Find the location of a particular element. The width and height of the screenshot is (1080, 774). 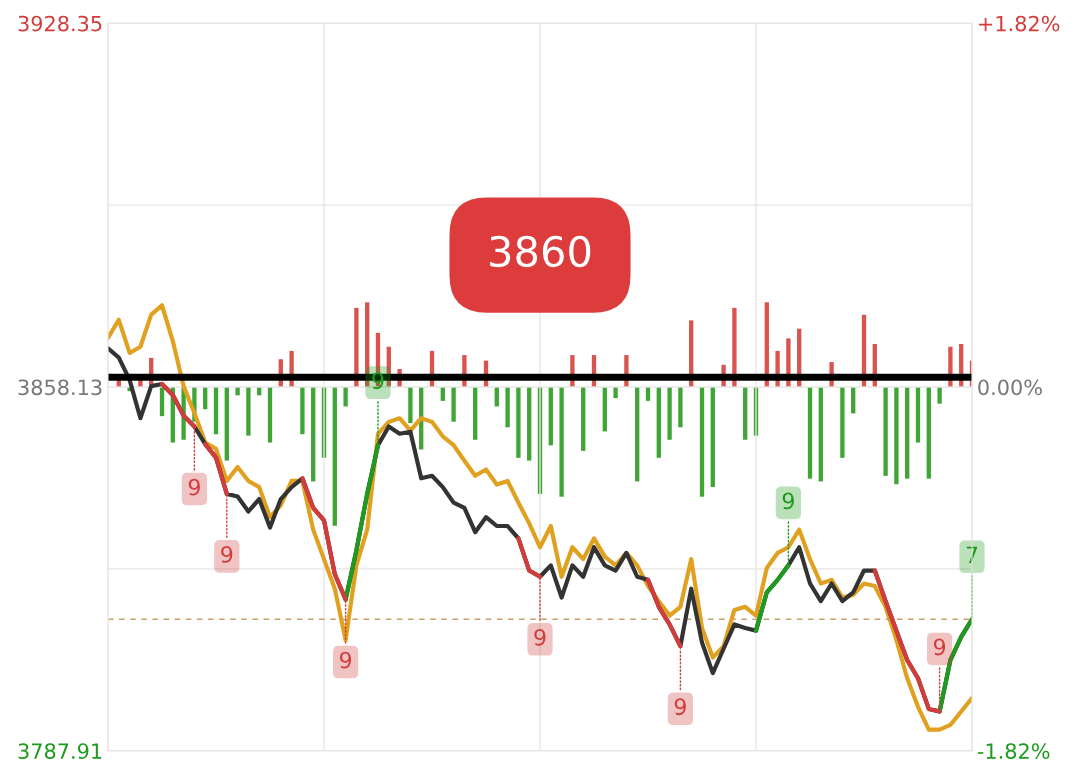

y-tick-label: 3858.13 is located at coordinates (60, 387).